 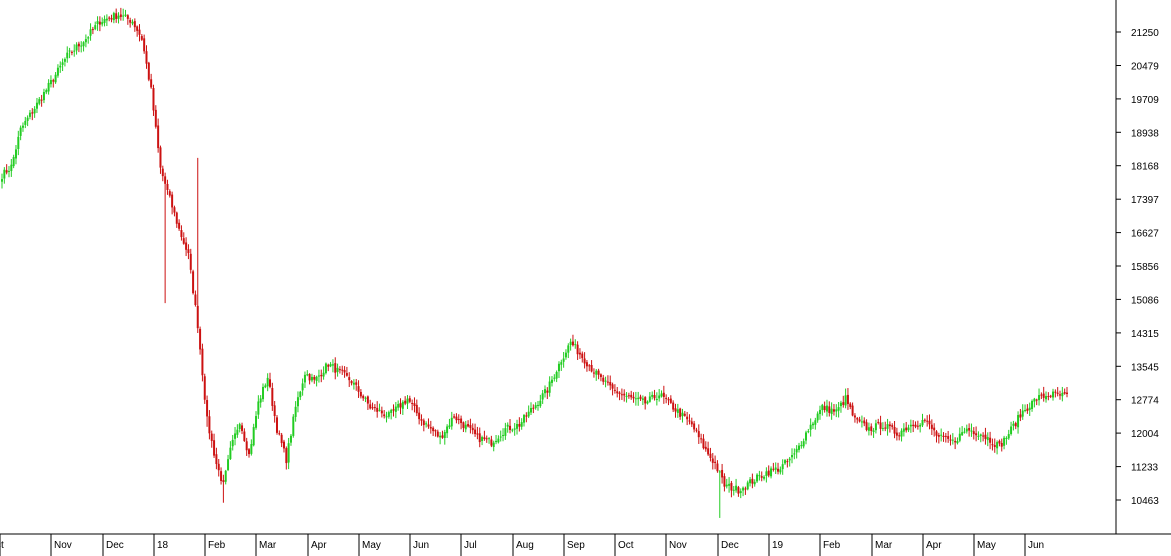 I want to click on y-tick-label: 20479, so click(x=1145, y=67).